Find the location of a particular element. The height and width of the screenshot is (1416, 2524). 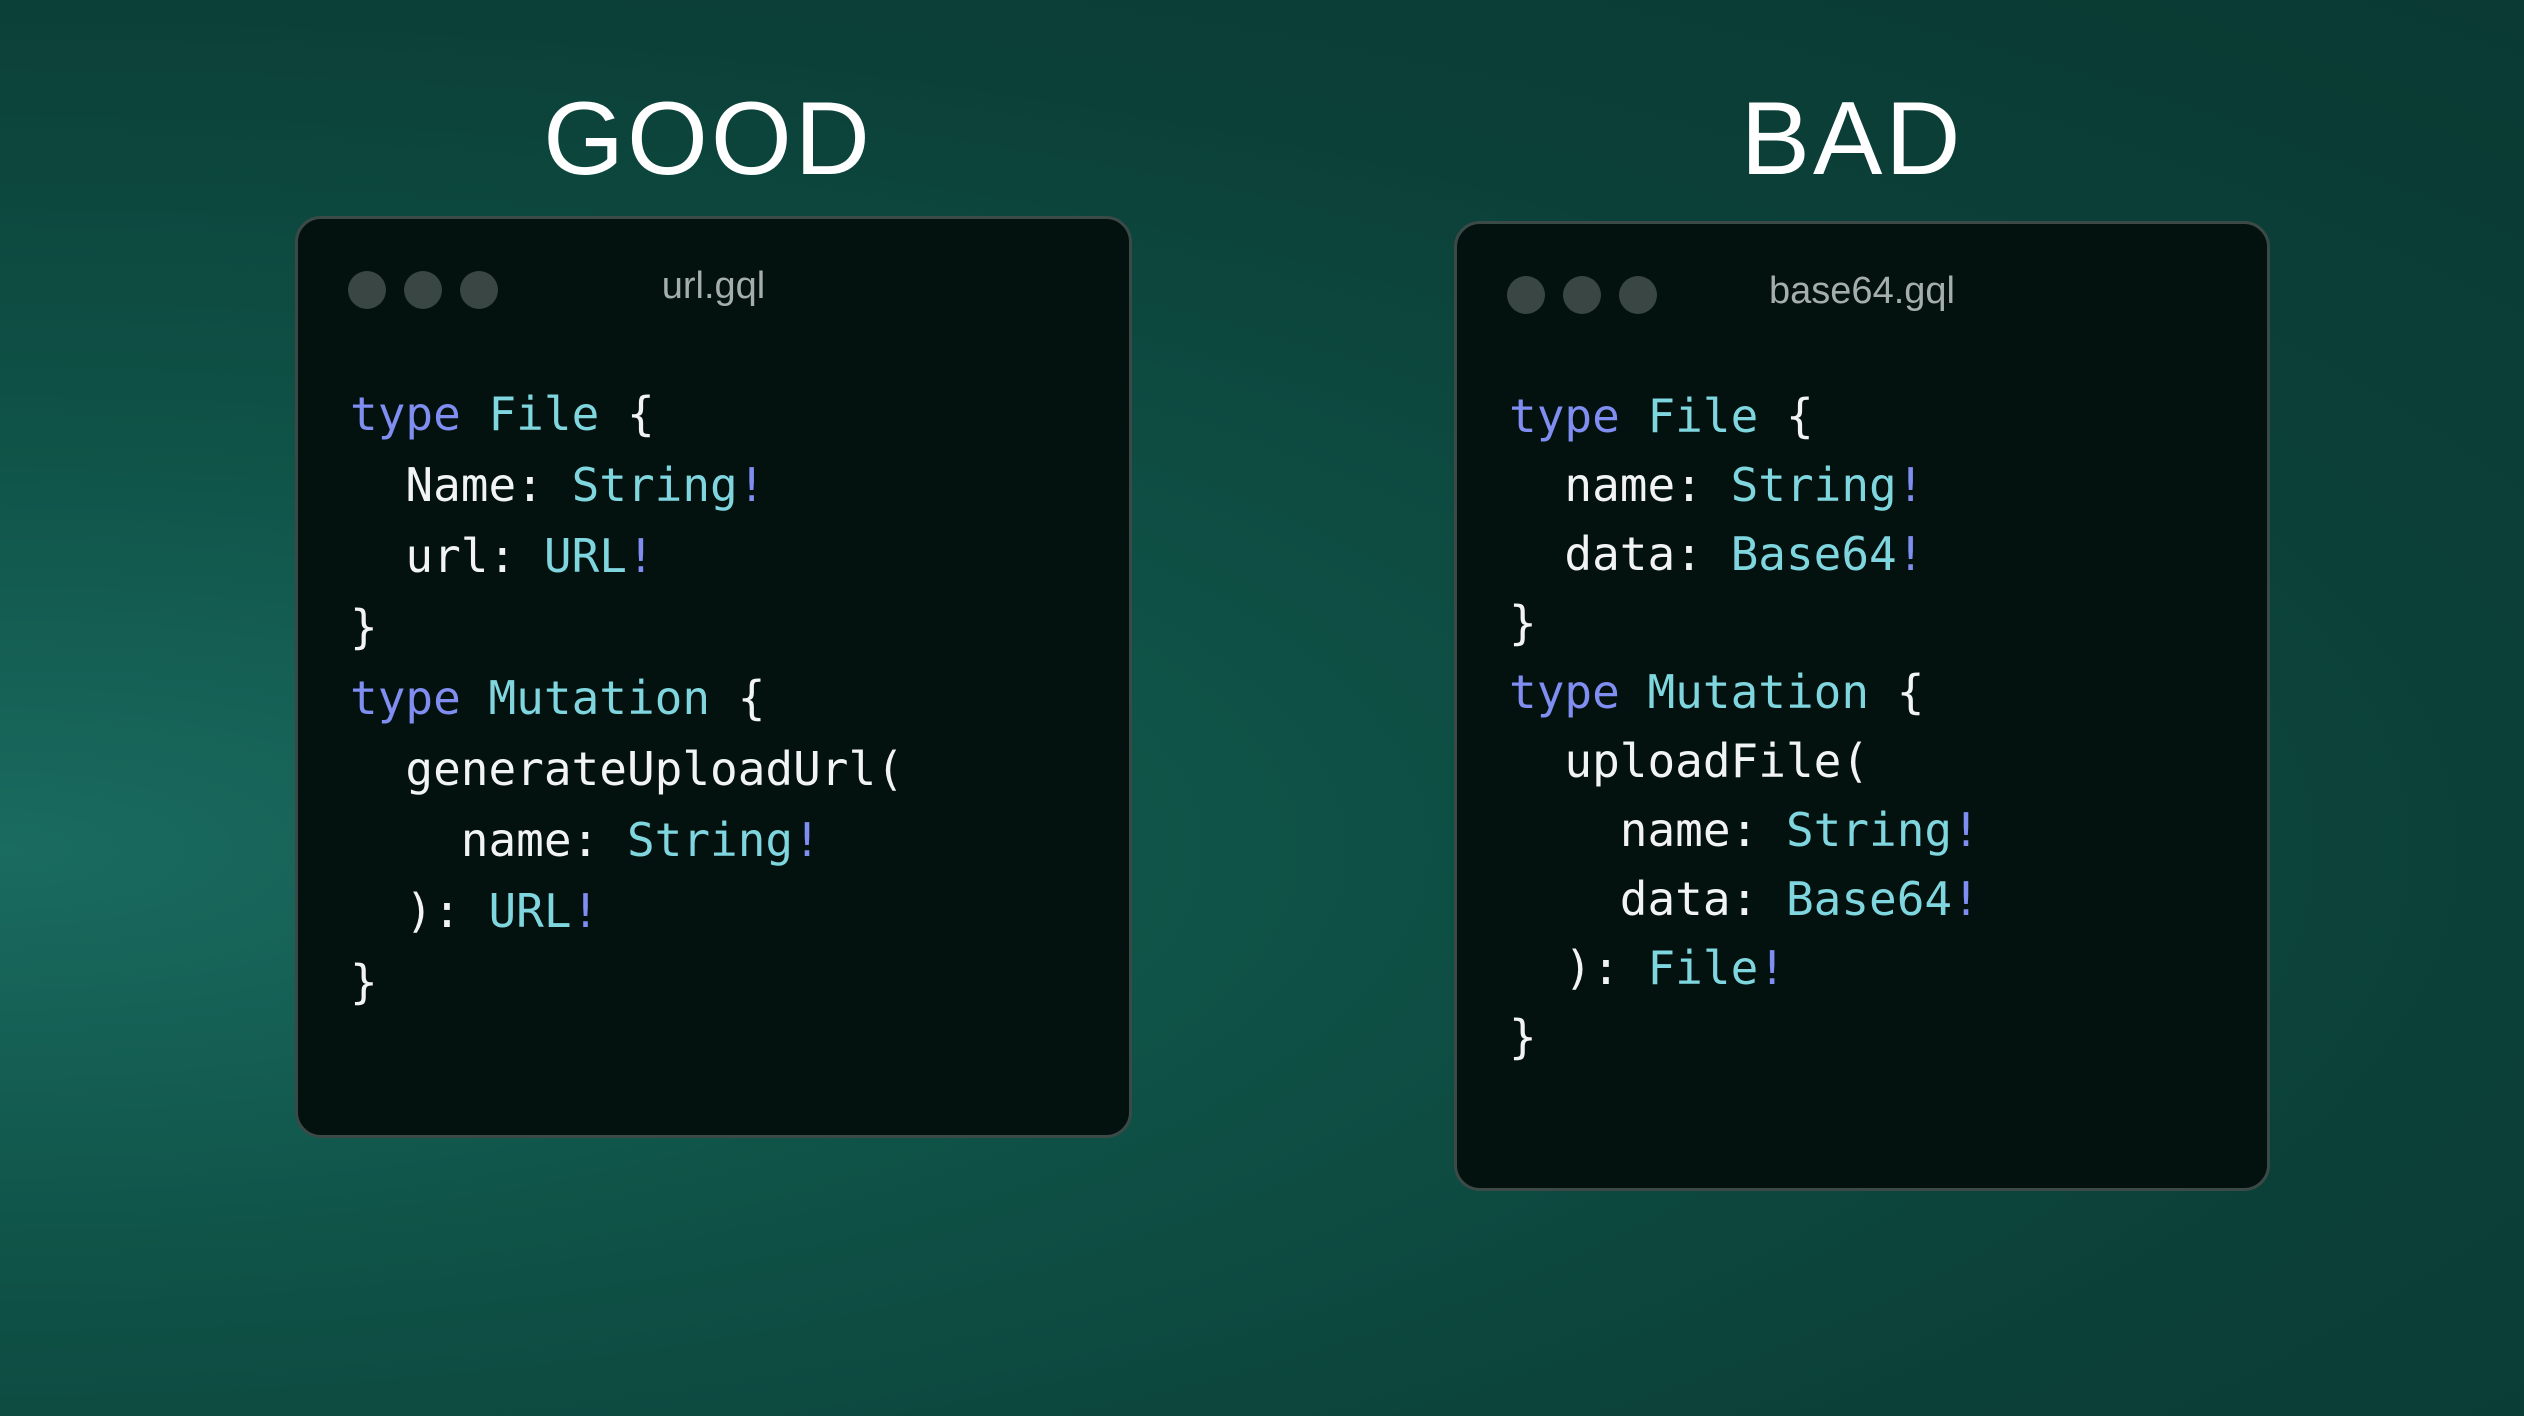

code-line: url: URL! is located at coordinates (627, 556).